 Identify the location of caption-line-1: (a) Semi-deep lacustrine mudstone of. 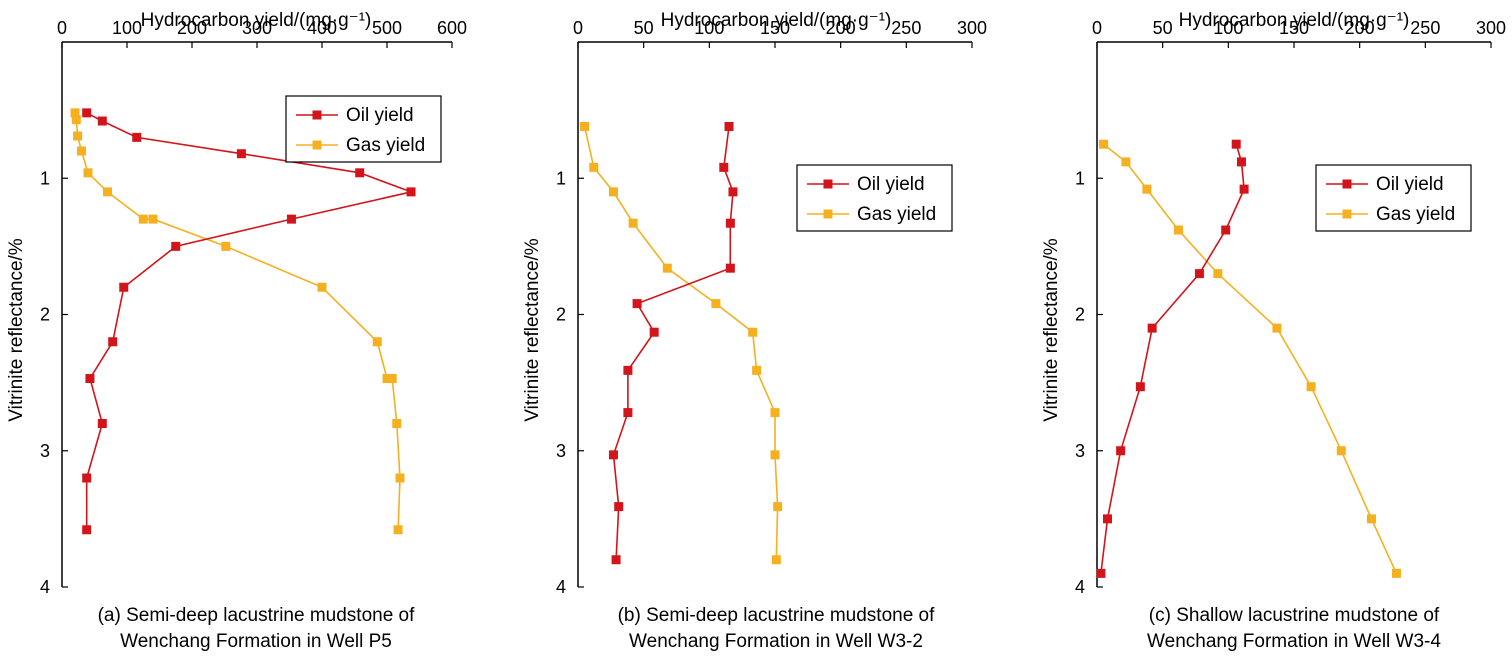
(257, 615).